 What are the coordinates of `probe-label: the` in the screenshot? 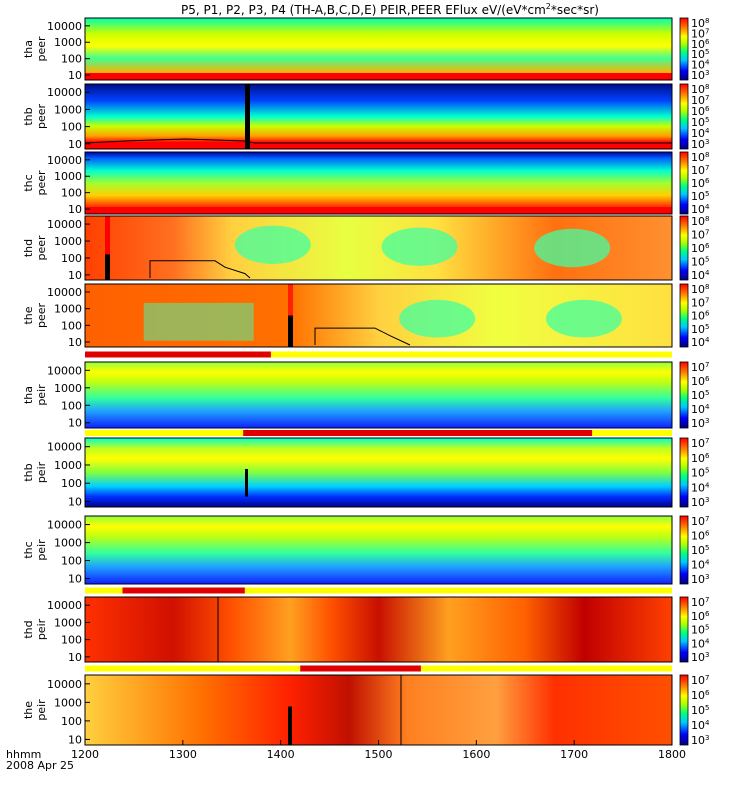 It's located at (28, 710).